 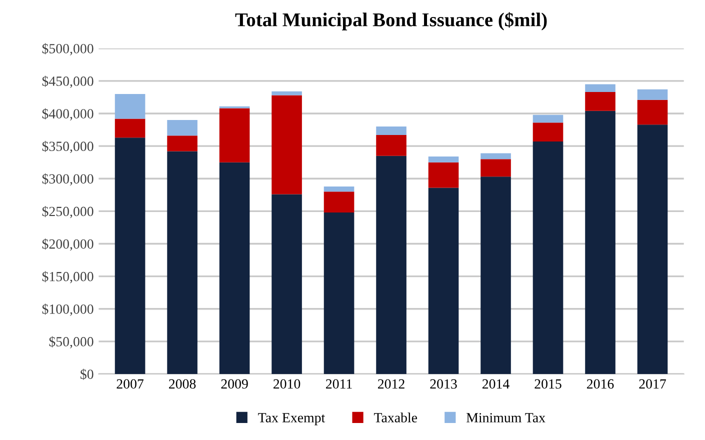 I want to click on y-tick-label: $450,000, so click(x=68, y=82).